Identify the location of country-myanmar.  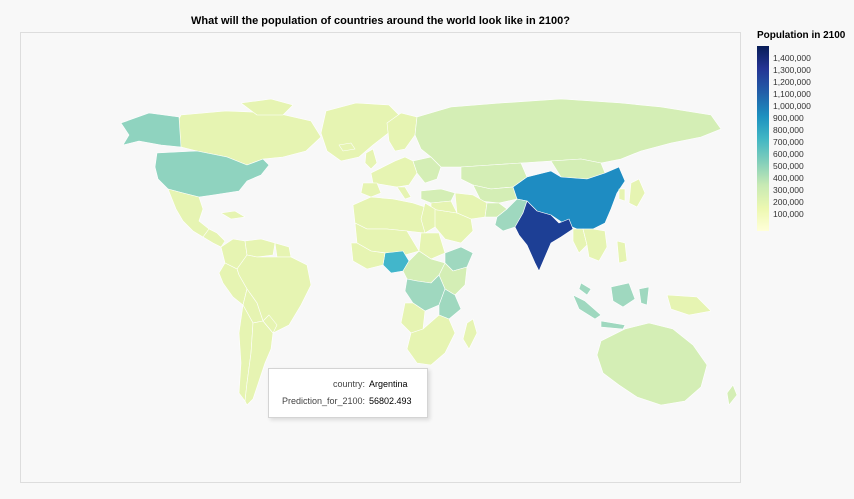
(580, 241).